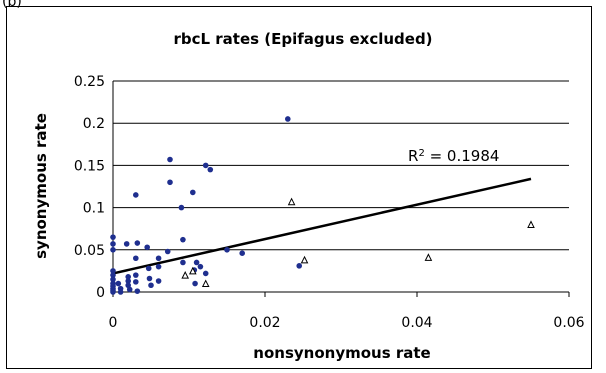 Image resolution: width=606 pixels, height=373 pixels. Describe the element at coordinates (416, 323) in the screenshot. I see `x-tick-label: 0.04` at that location.